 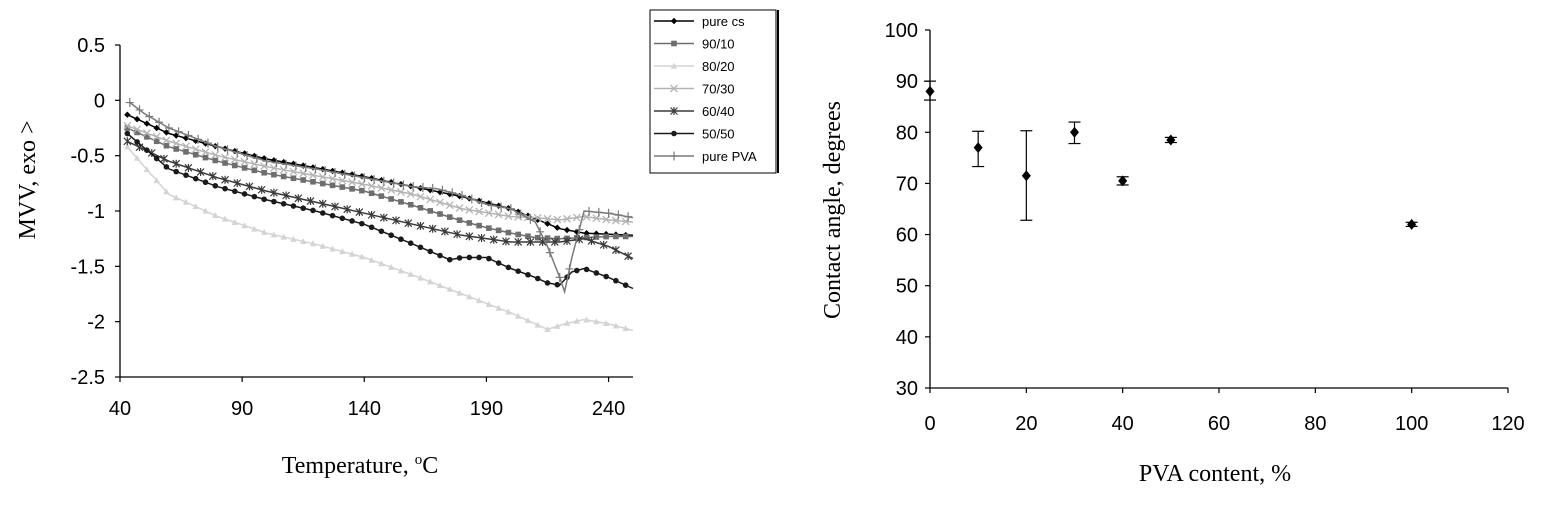 I want to click on dsc-y-tick-label: -1, so click(x=96, y=212).